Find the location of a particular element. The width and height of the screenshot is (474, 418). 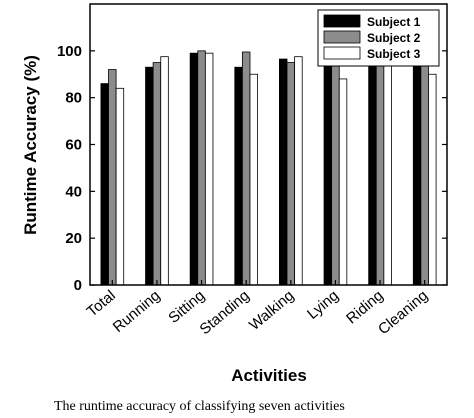

bar-subject-1-total is located at coordinates (104, 184).